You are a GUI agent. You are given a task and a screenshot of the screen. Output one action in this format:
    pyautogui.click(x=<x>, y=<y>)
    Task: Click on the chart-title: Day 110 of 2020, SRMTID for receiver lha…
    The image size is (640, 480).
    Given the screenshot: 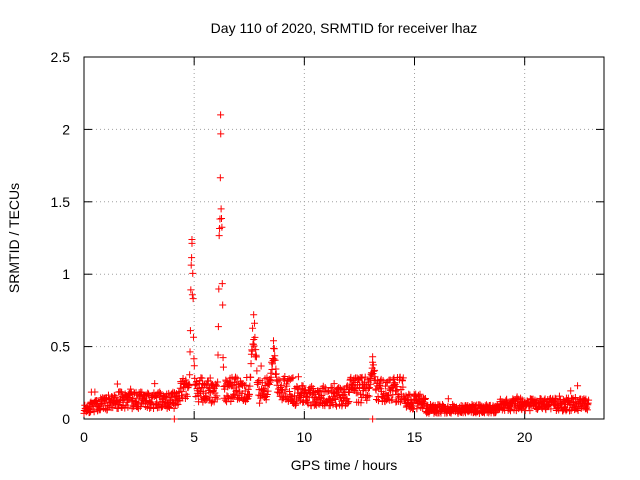 What is the action you would take?
    pyautogui.click(x=344, y=28)
    